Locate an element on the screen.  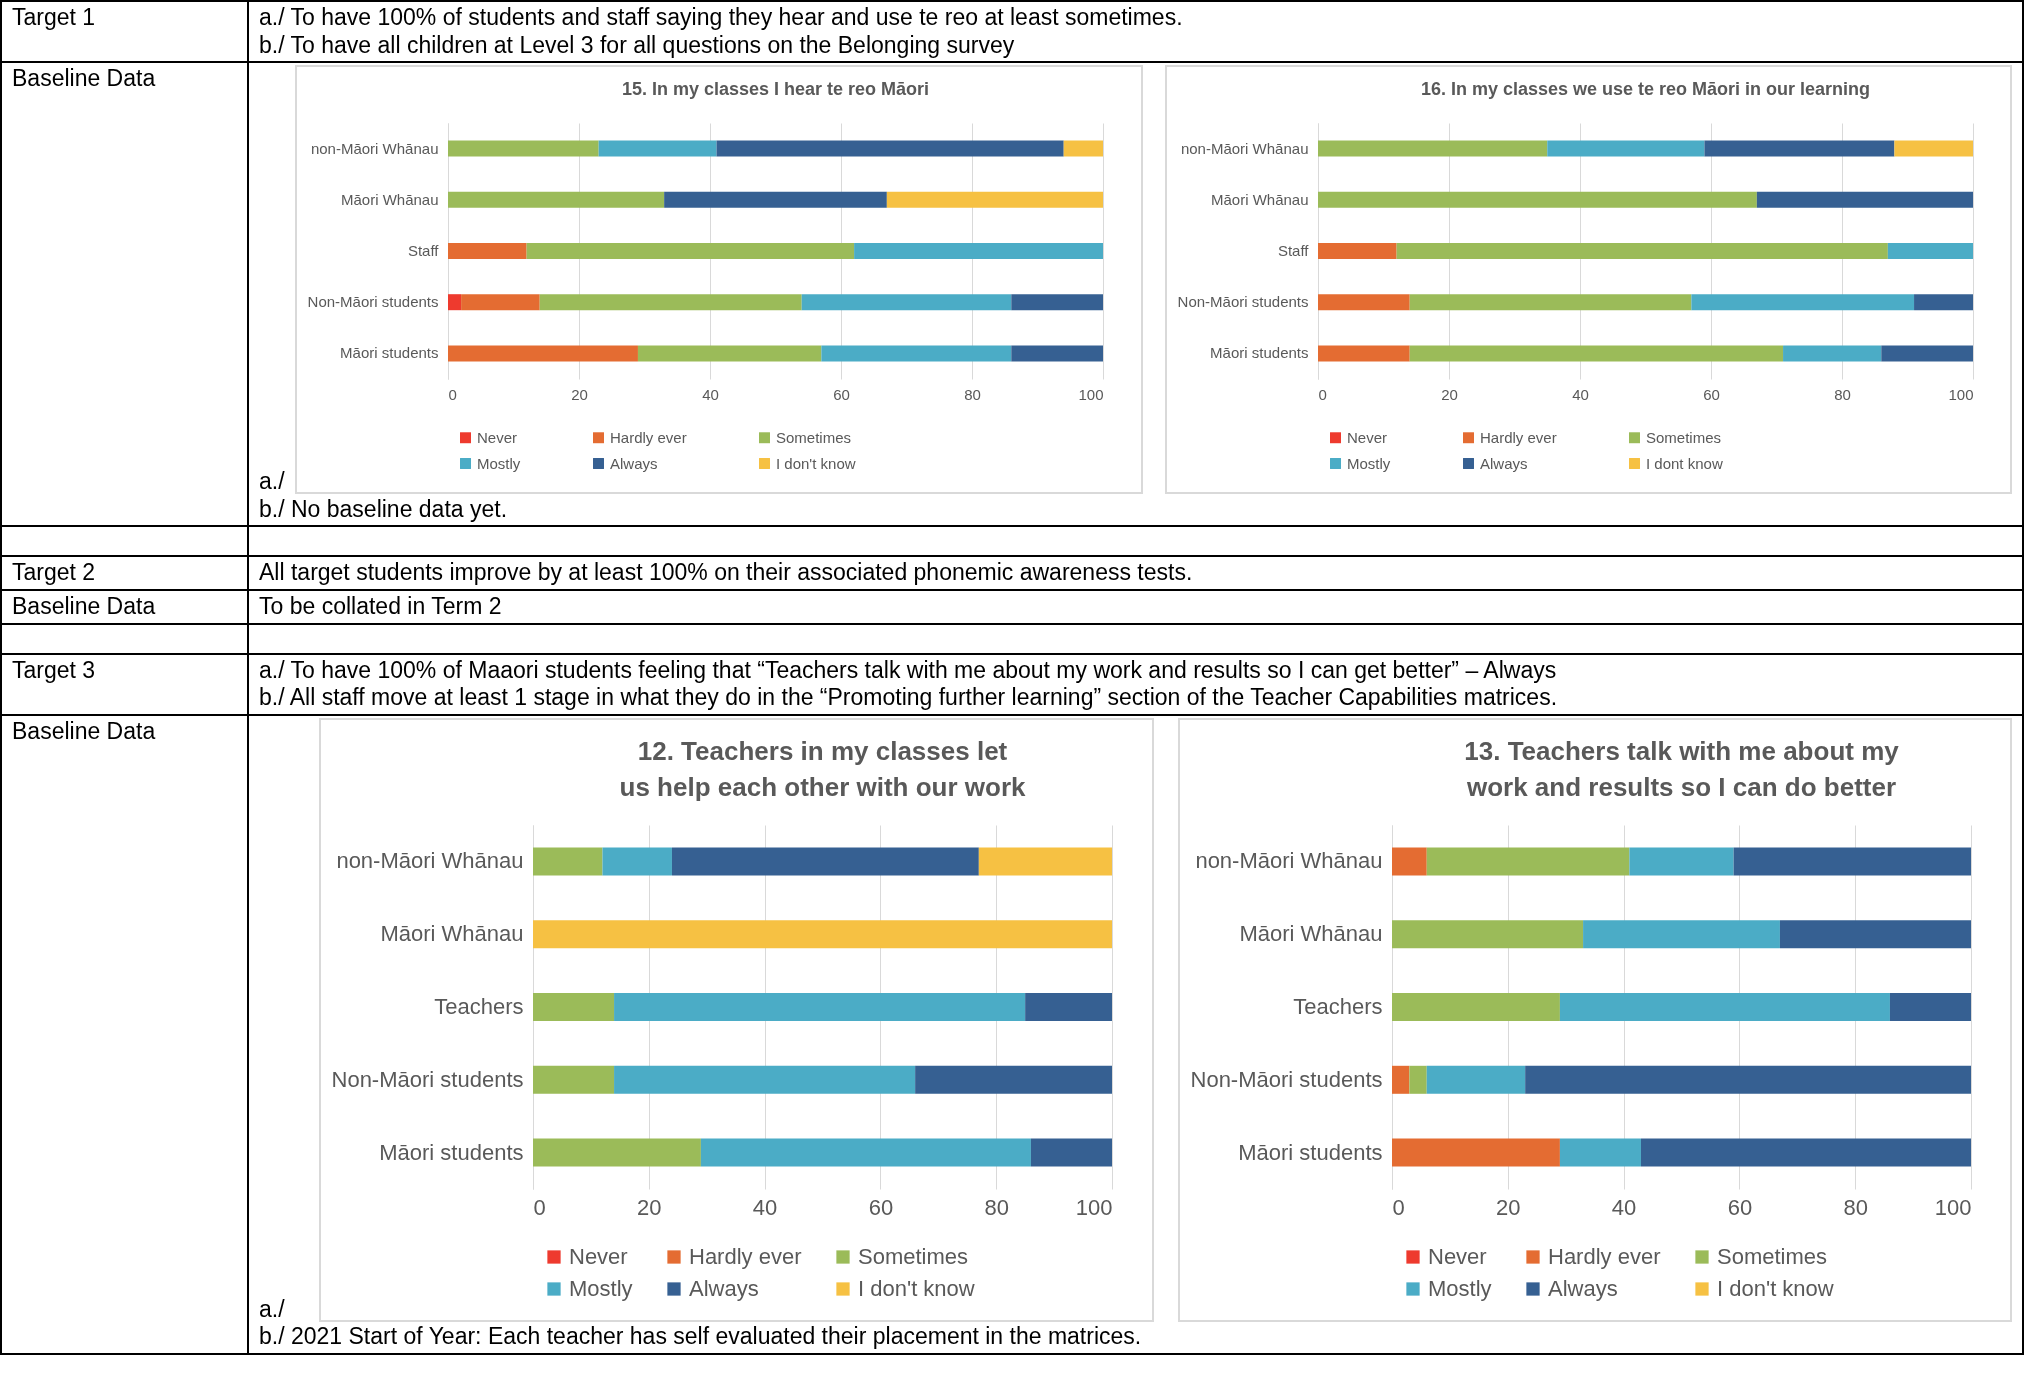
chart-title: 15. In my classes I hear te reo Māori is located at coordinates (775, 89).